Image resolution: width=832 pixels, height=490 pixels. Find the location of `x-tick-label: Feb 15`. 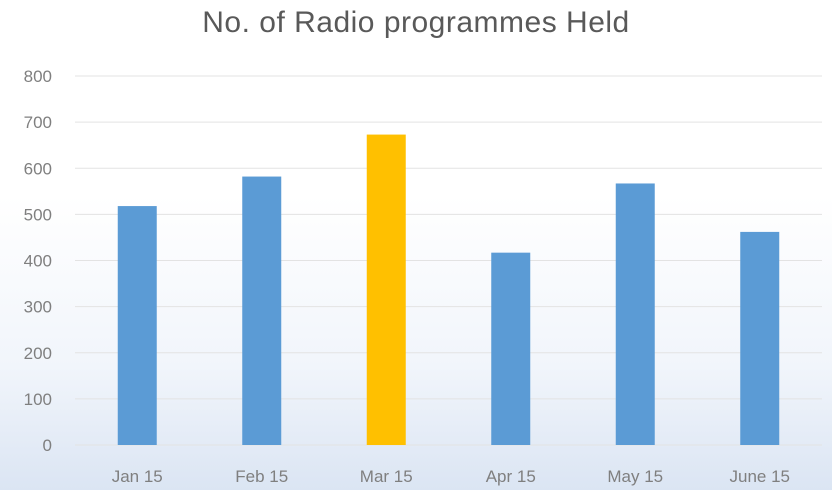

x-tick-label: Feb 15 is located at coordinates (261, 476).